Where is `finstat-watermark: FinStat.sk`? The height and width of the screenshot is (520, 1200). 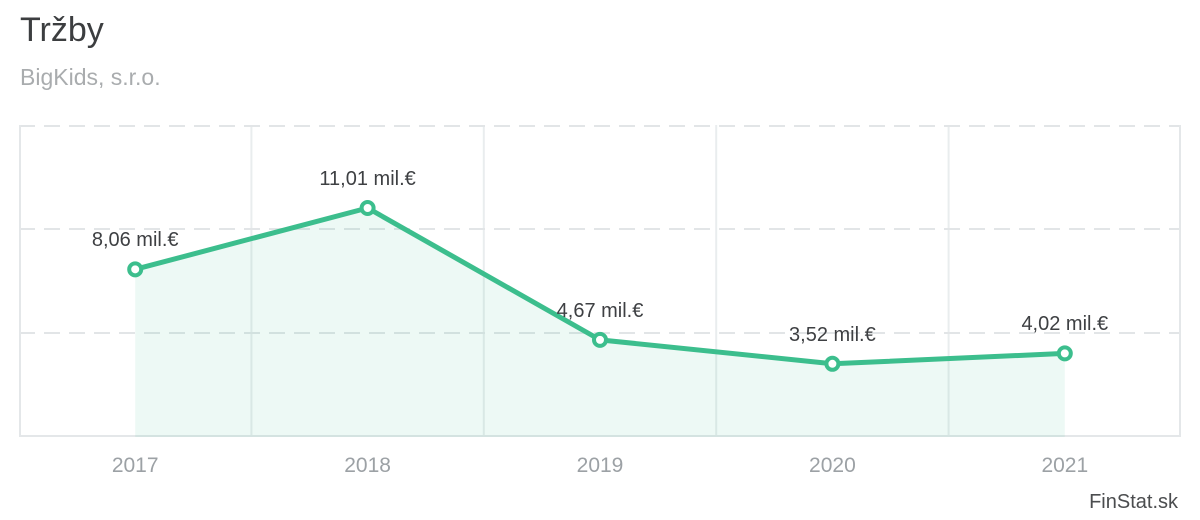
finstat-watermark: FinStat.sk is located at coordinates (1133, 502).